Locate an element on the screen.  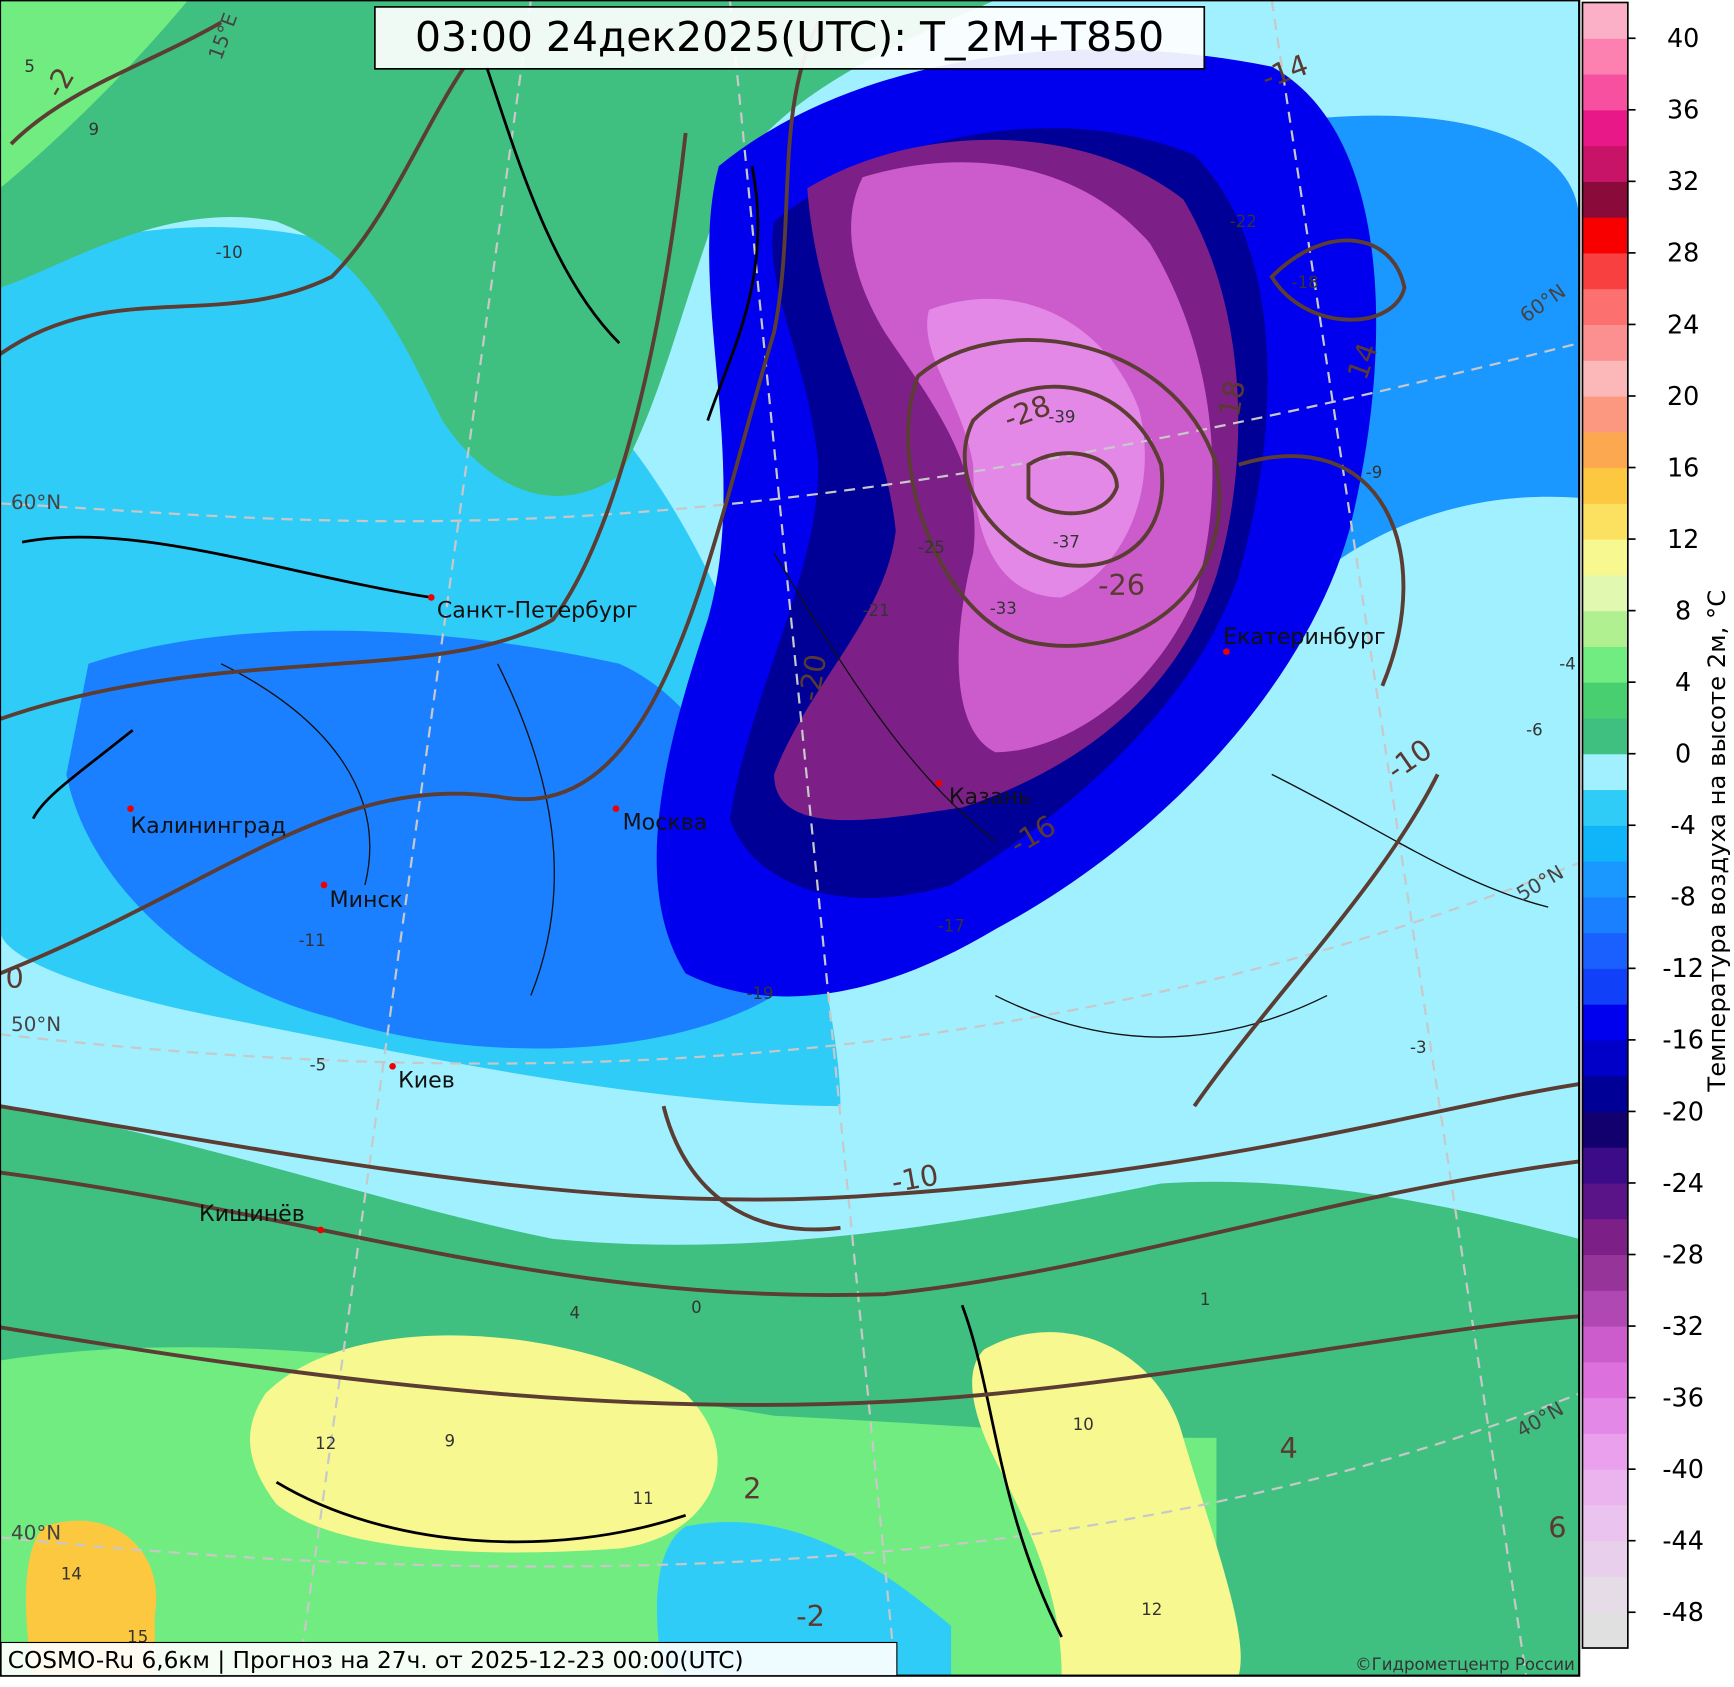
colorbar-tick-label: 40 is located at coordinates (1683, 38).